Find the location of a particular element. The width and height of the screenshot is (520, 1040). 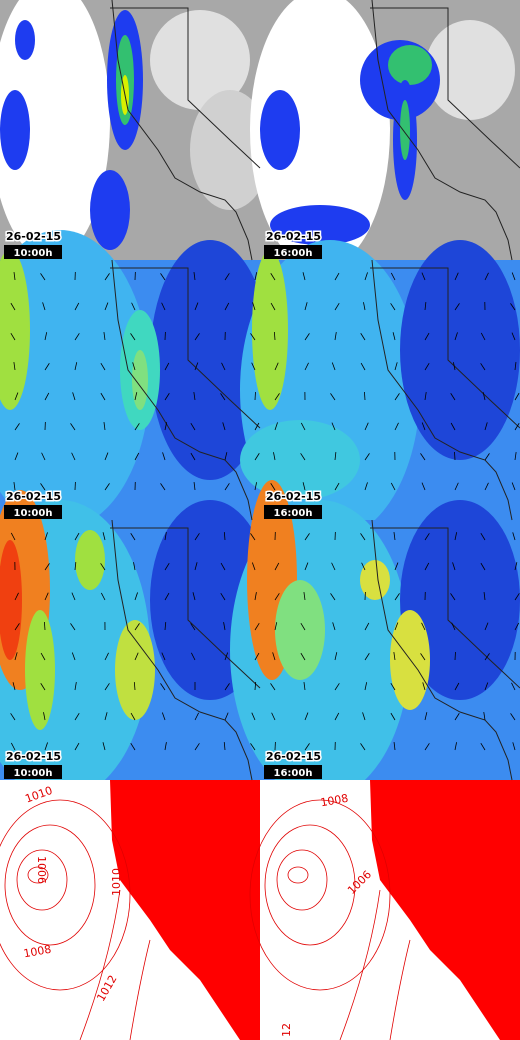

pressure-map is located at coordinates (384, 909).